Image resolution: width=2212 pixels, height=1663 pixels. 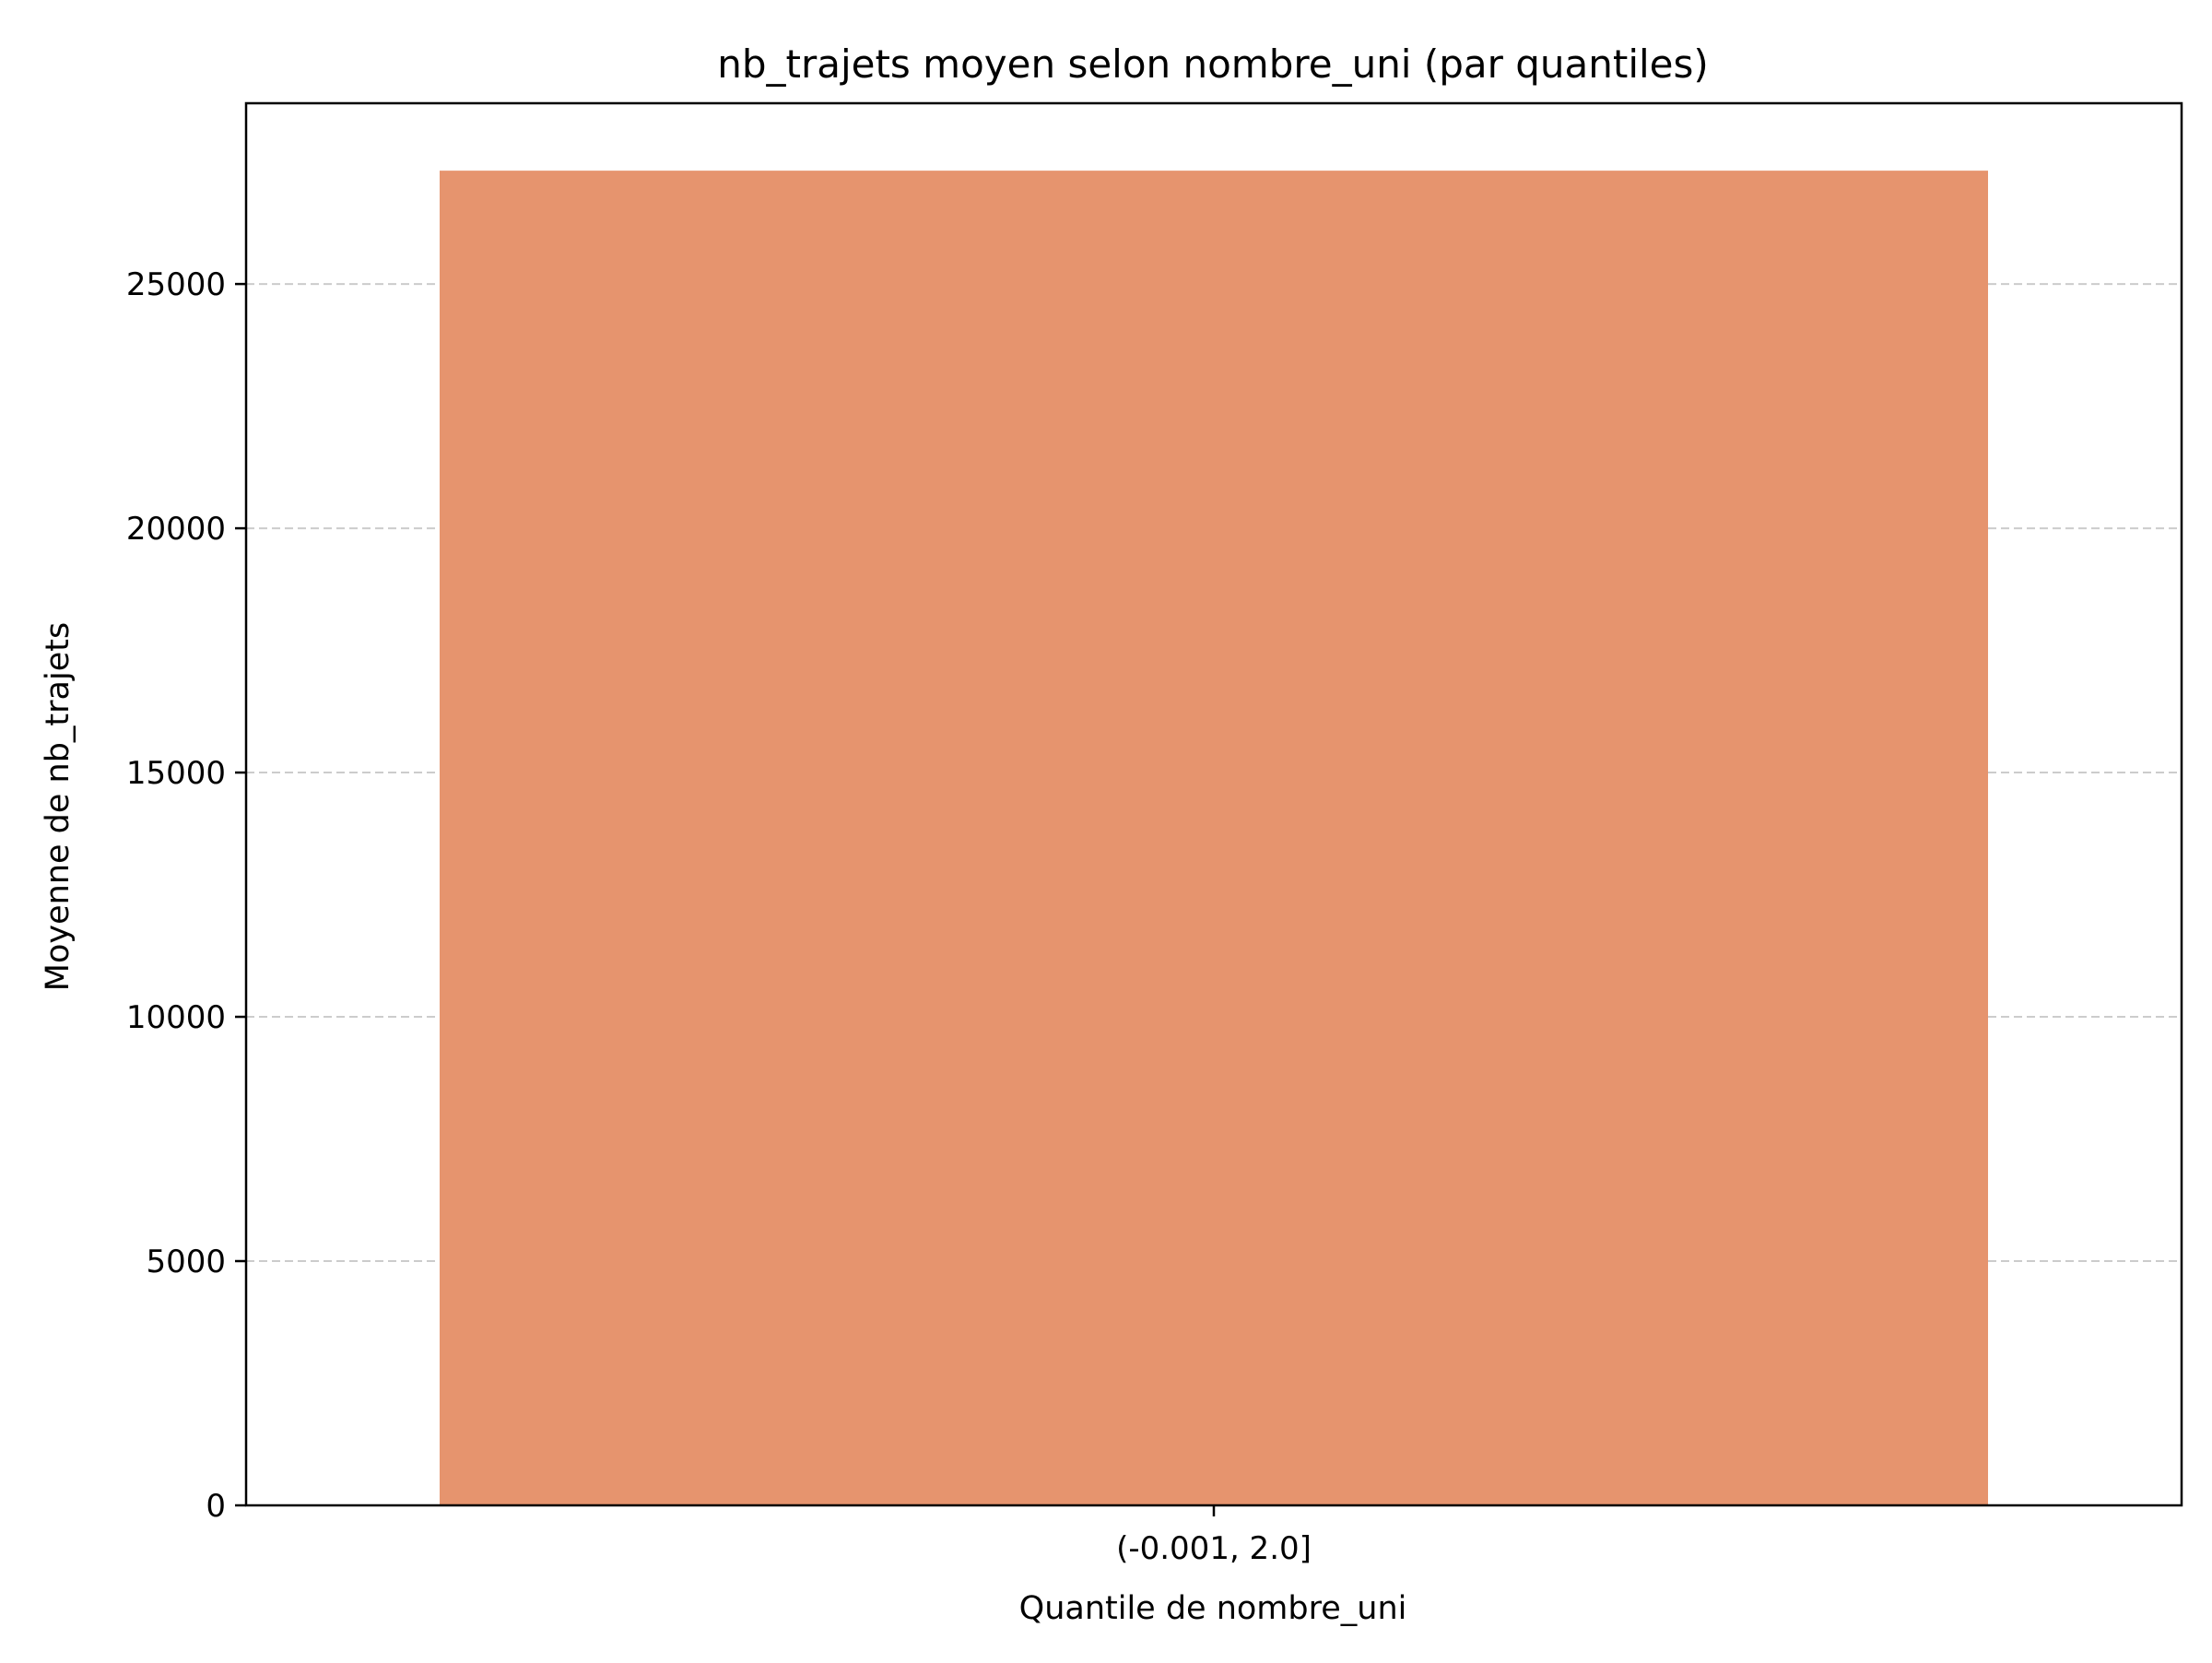 I want to click on y-axis-label: Moyenne de nb_trajets, so click(x=58, y=806).